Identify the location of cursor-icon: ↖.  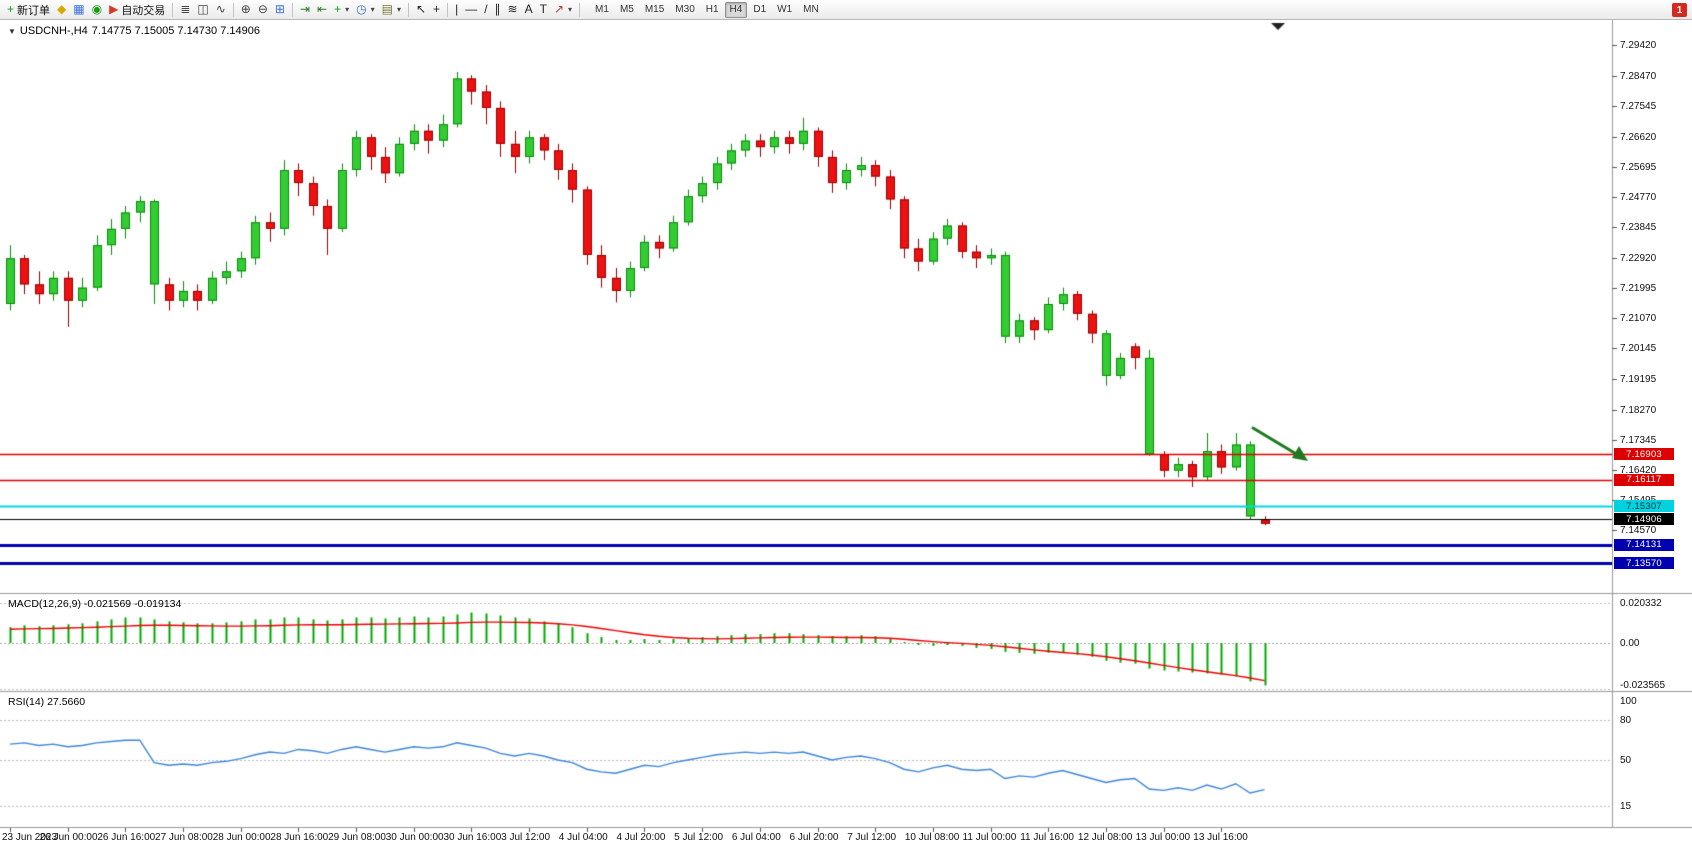
(421, 9).